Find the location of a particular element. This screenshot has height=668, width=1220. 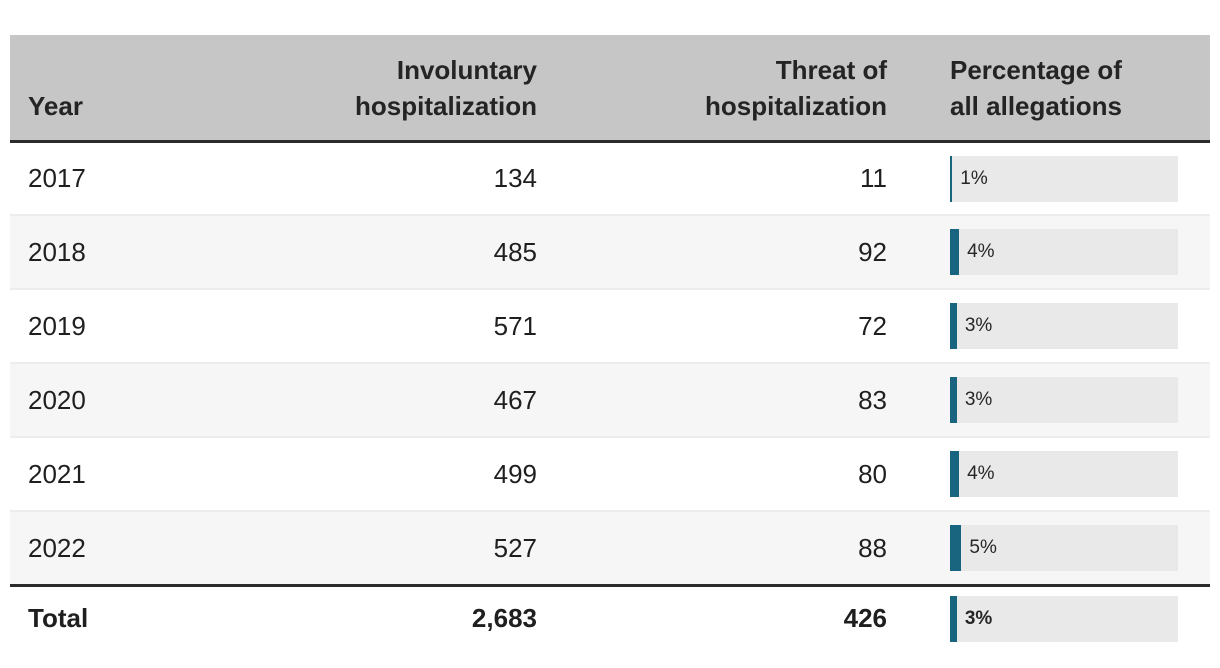

involuntary-cell: 467 is located at coordinates (445, 400).